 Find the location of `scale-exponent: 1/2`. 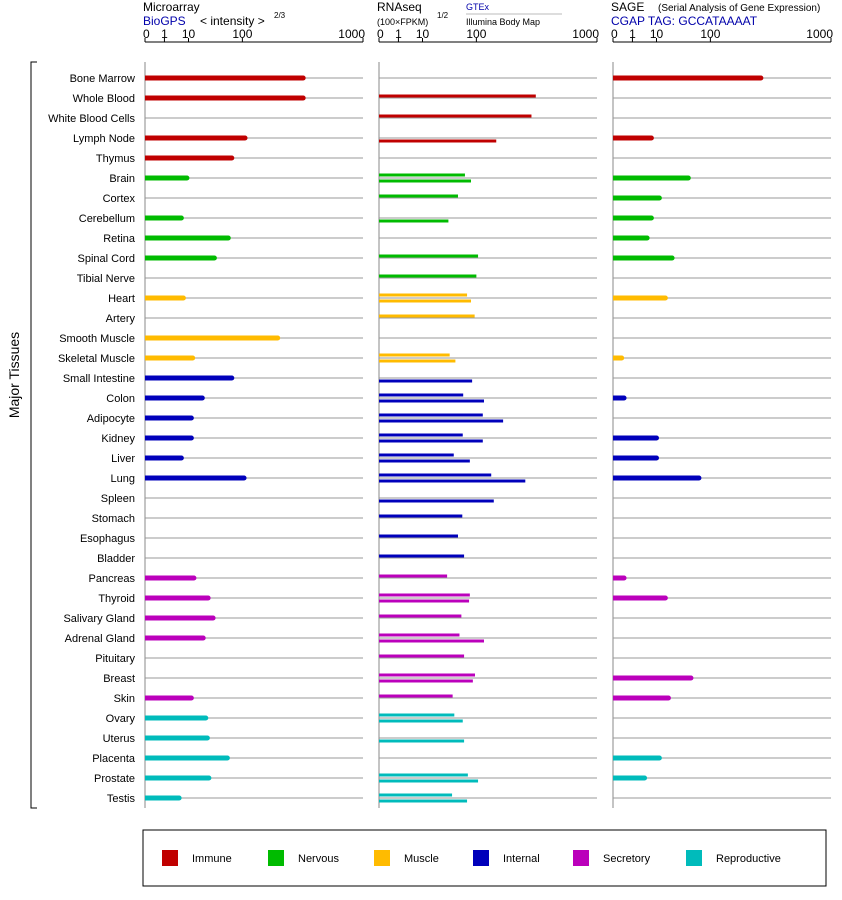

scale-exponent: 1/2 is located at coordinates (443, 15).